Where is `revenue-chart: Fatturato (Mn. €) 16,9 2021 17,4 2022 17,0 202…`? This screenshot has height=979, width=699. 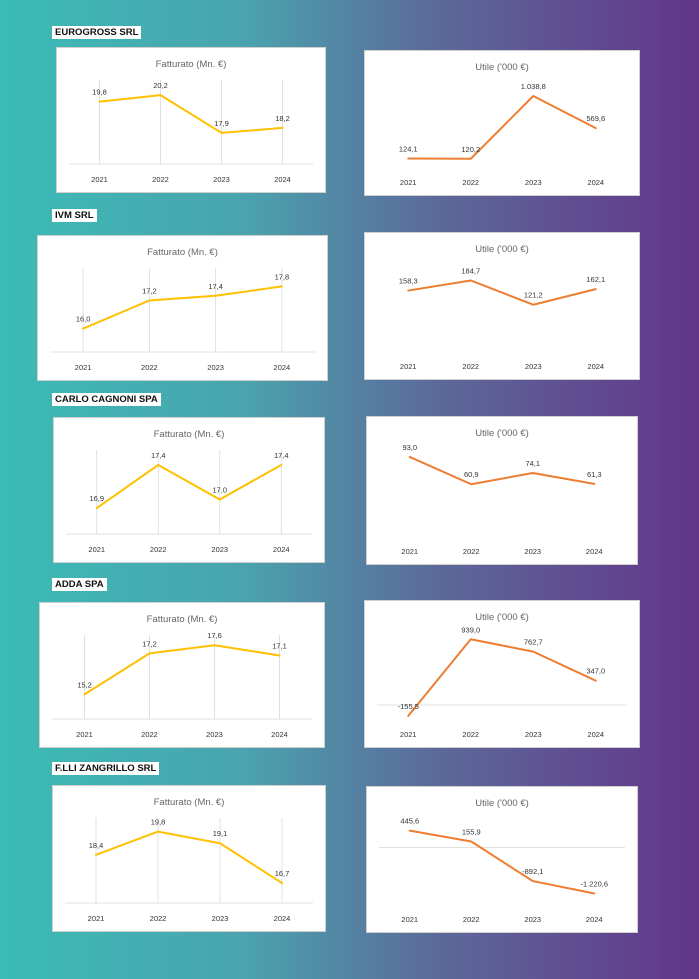
revenue-chart: Fatturato (Mn. €) 16,9 2021 17,4 2022 17,0 202… is located at coordinates (189, 490).